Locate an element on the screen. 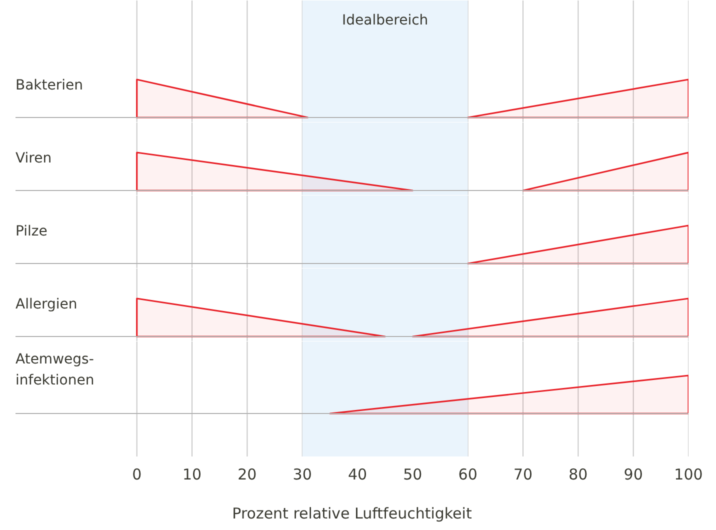 The width and height of the screenshot is (716, 530). x-tick-label: 80 is located at coordinates (578, 475).